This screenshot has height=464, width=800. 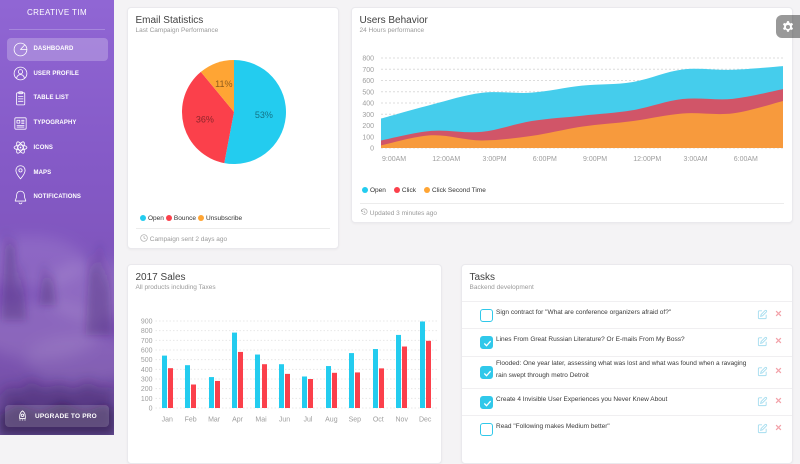 I want to click on svg-text: Oct, so click(x=378, y=420).